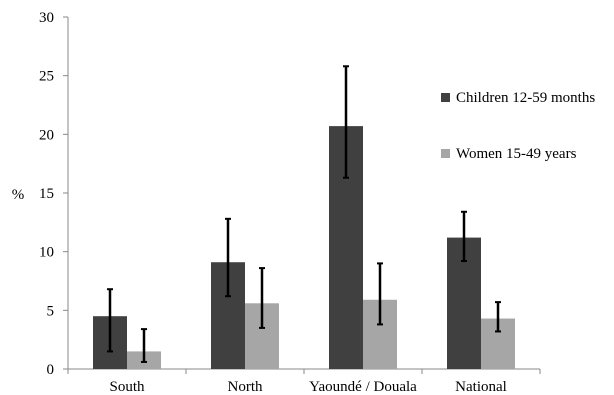 Image resolution: width=614 pixels, height=395 pixels. What do you see at coordinates (51, 311) in the screenshot?
I see `y-tick-label: 5` at bounding box center [51, 311].